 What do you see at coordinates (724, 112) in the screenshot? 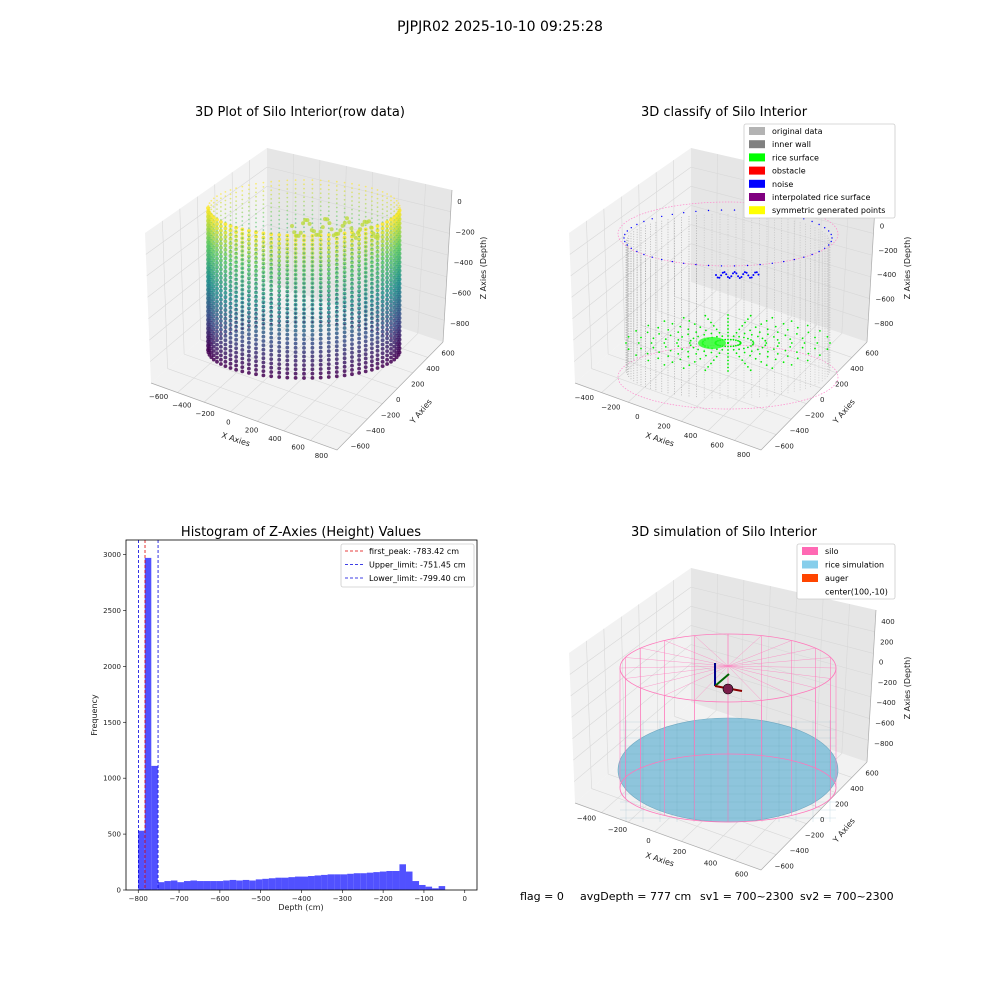
I see `panel-classify-title: 3D classify of Silo Interior` at bounding box center [724, 112].